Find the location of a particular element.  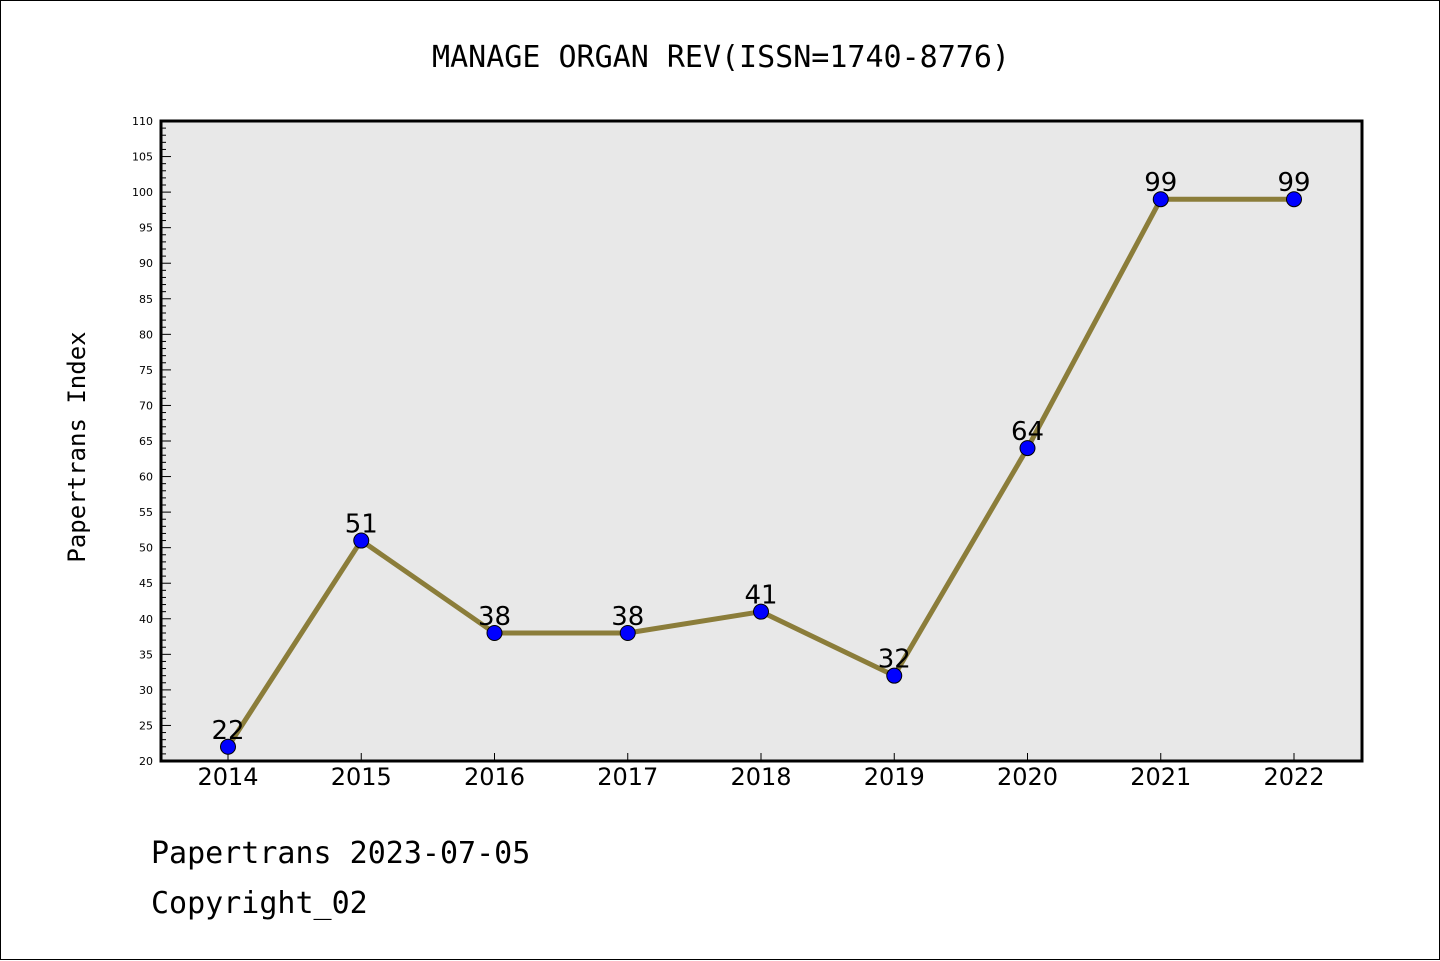

y-tick-label: 50 is located at coordinates (146, 548).